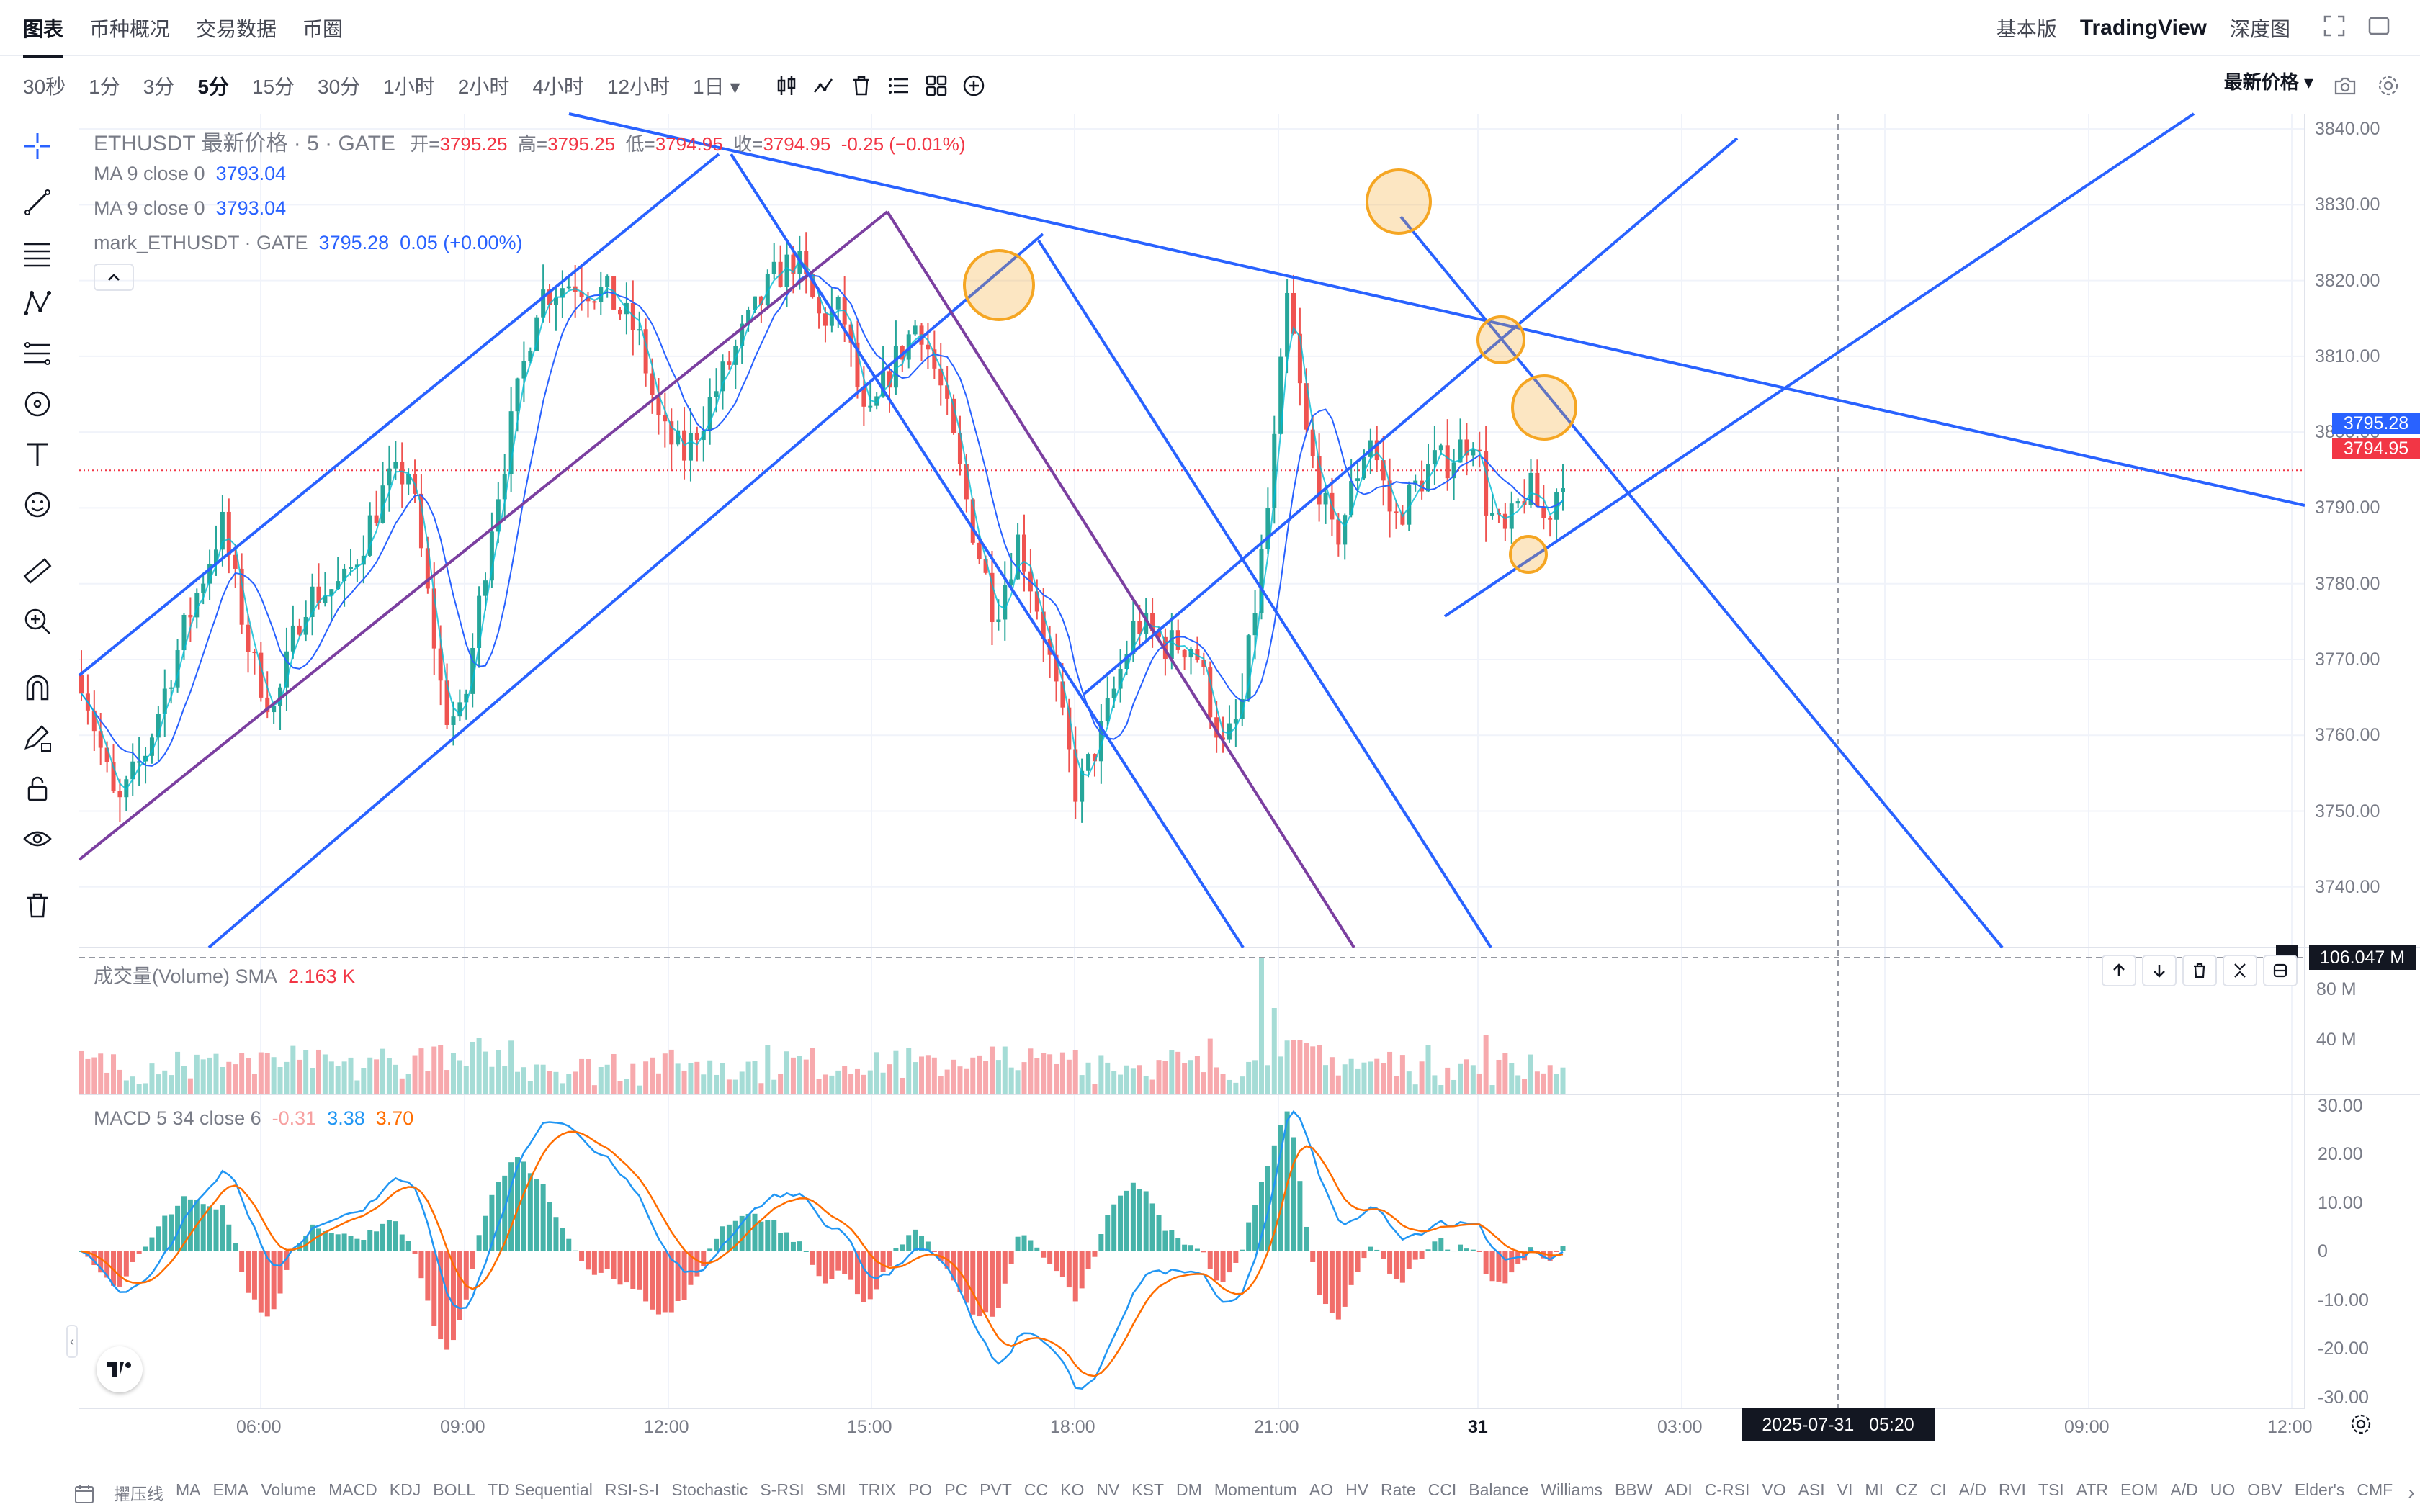 The height and width of the screenshot is (1512, 2420). What do you see at coordinates (454, 1489) in the screenshot?
I see `indicator-shortcut: BOLL` at bounding box center [454, 1489].